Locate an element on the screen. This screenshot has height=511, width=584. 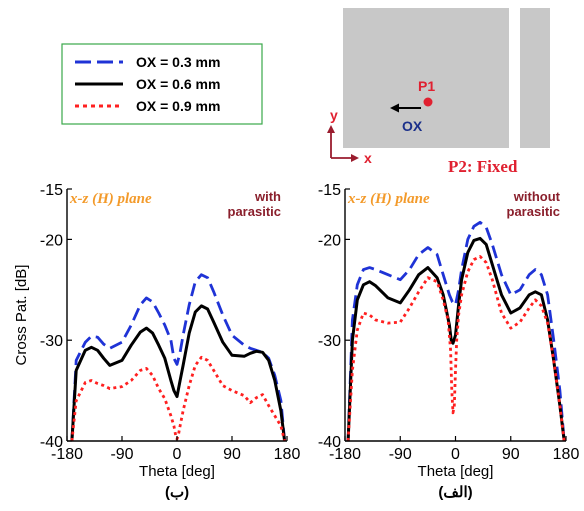
antenna-schematic: P1 OX y x P2: Fixed is located at coordinates (438, 92).